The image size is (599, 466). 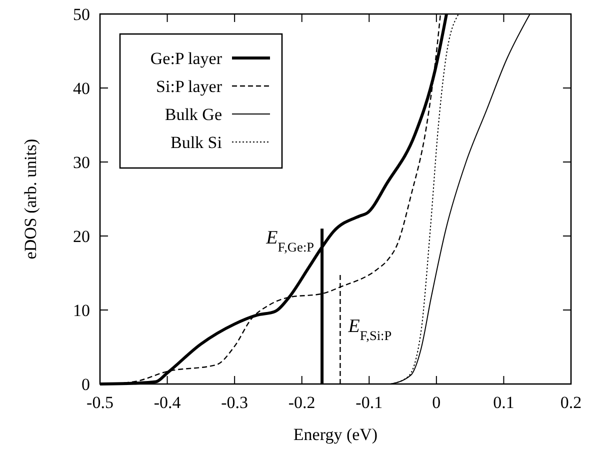 I want to click on x-axis-title: Energy (eV), so click(x=335, y=434).